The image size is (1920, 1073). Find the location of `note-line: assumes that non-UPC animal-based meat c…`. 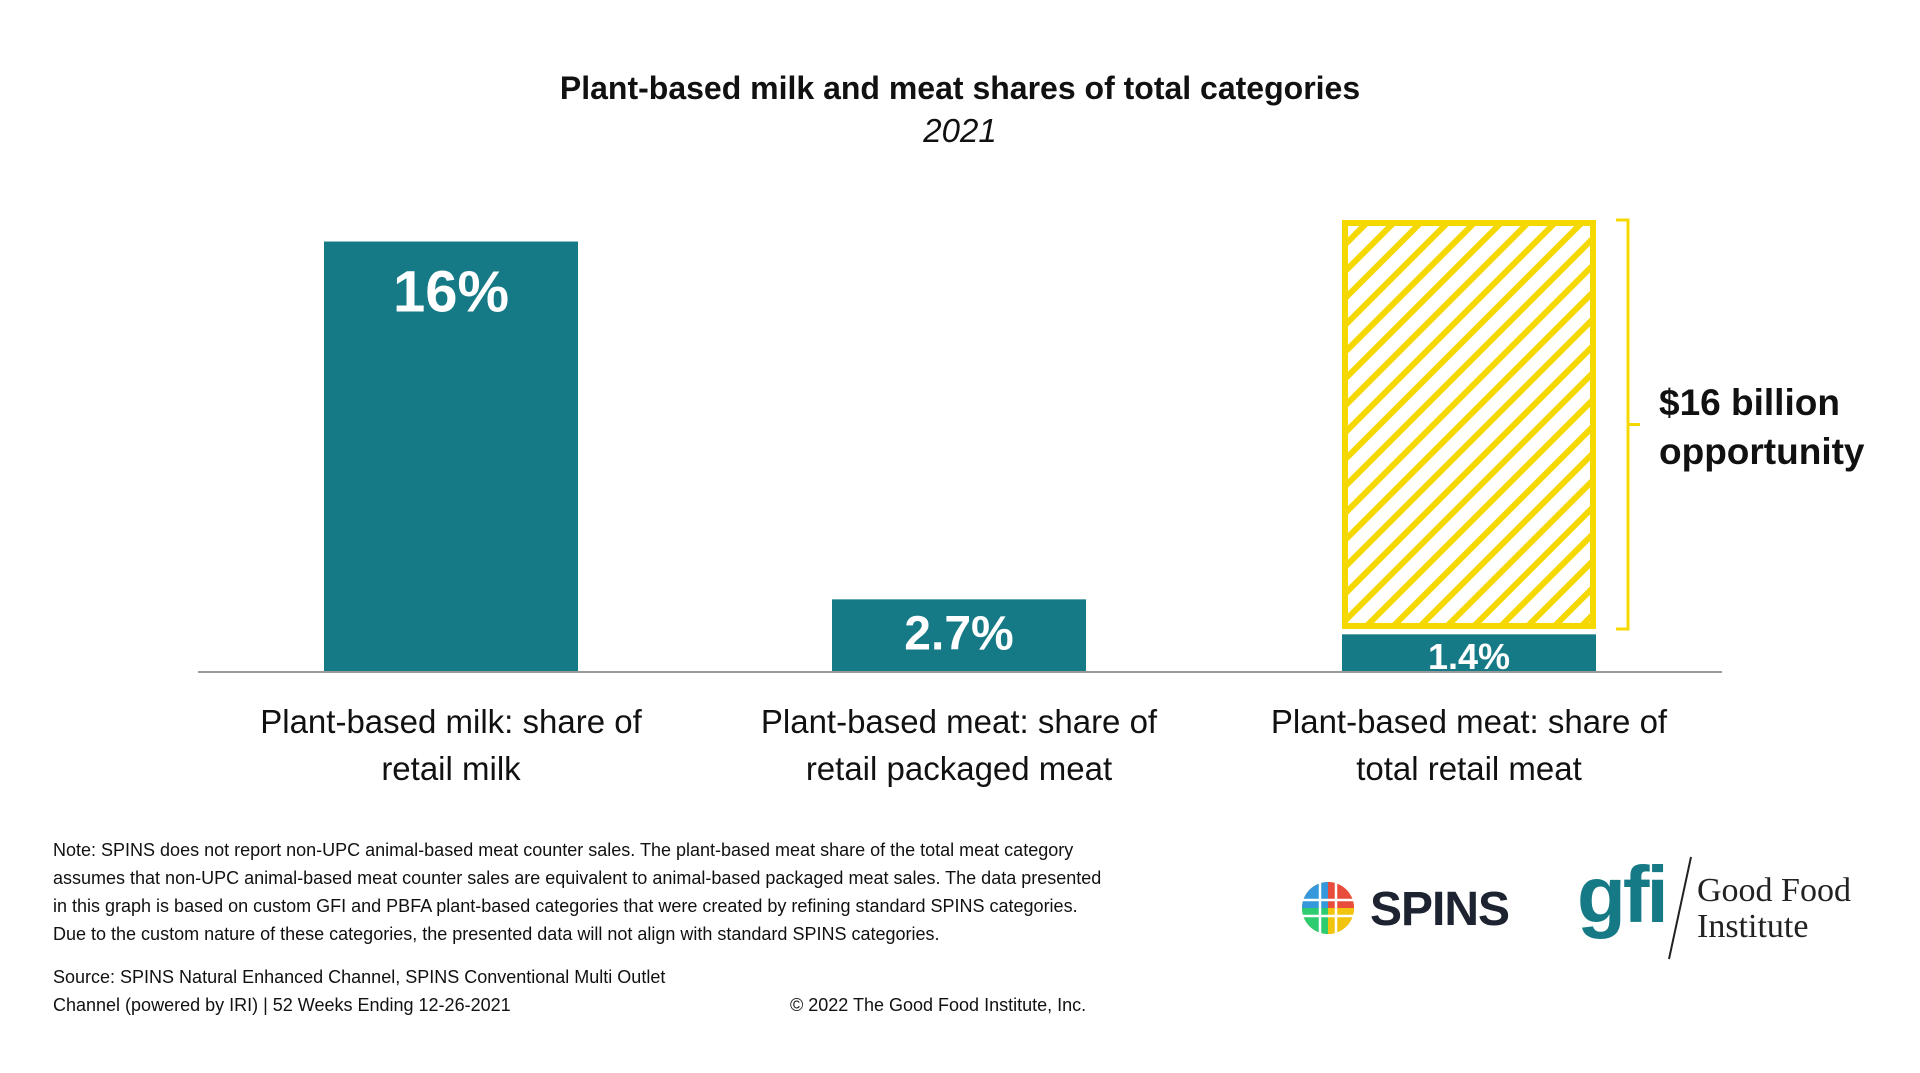

note-line: assumes that non-UPC animal-based meat c… is located at coordinates (577, 878).